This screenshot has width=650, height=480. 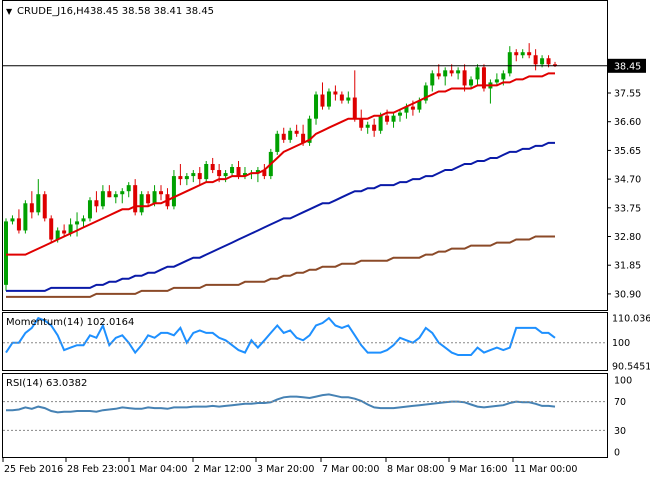 What do you see at coordinates (545, 469) in the screenshot?
I see `time-tick-label: 11 Mar 00:00` at bounding box center [545, 469].